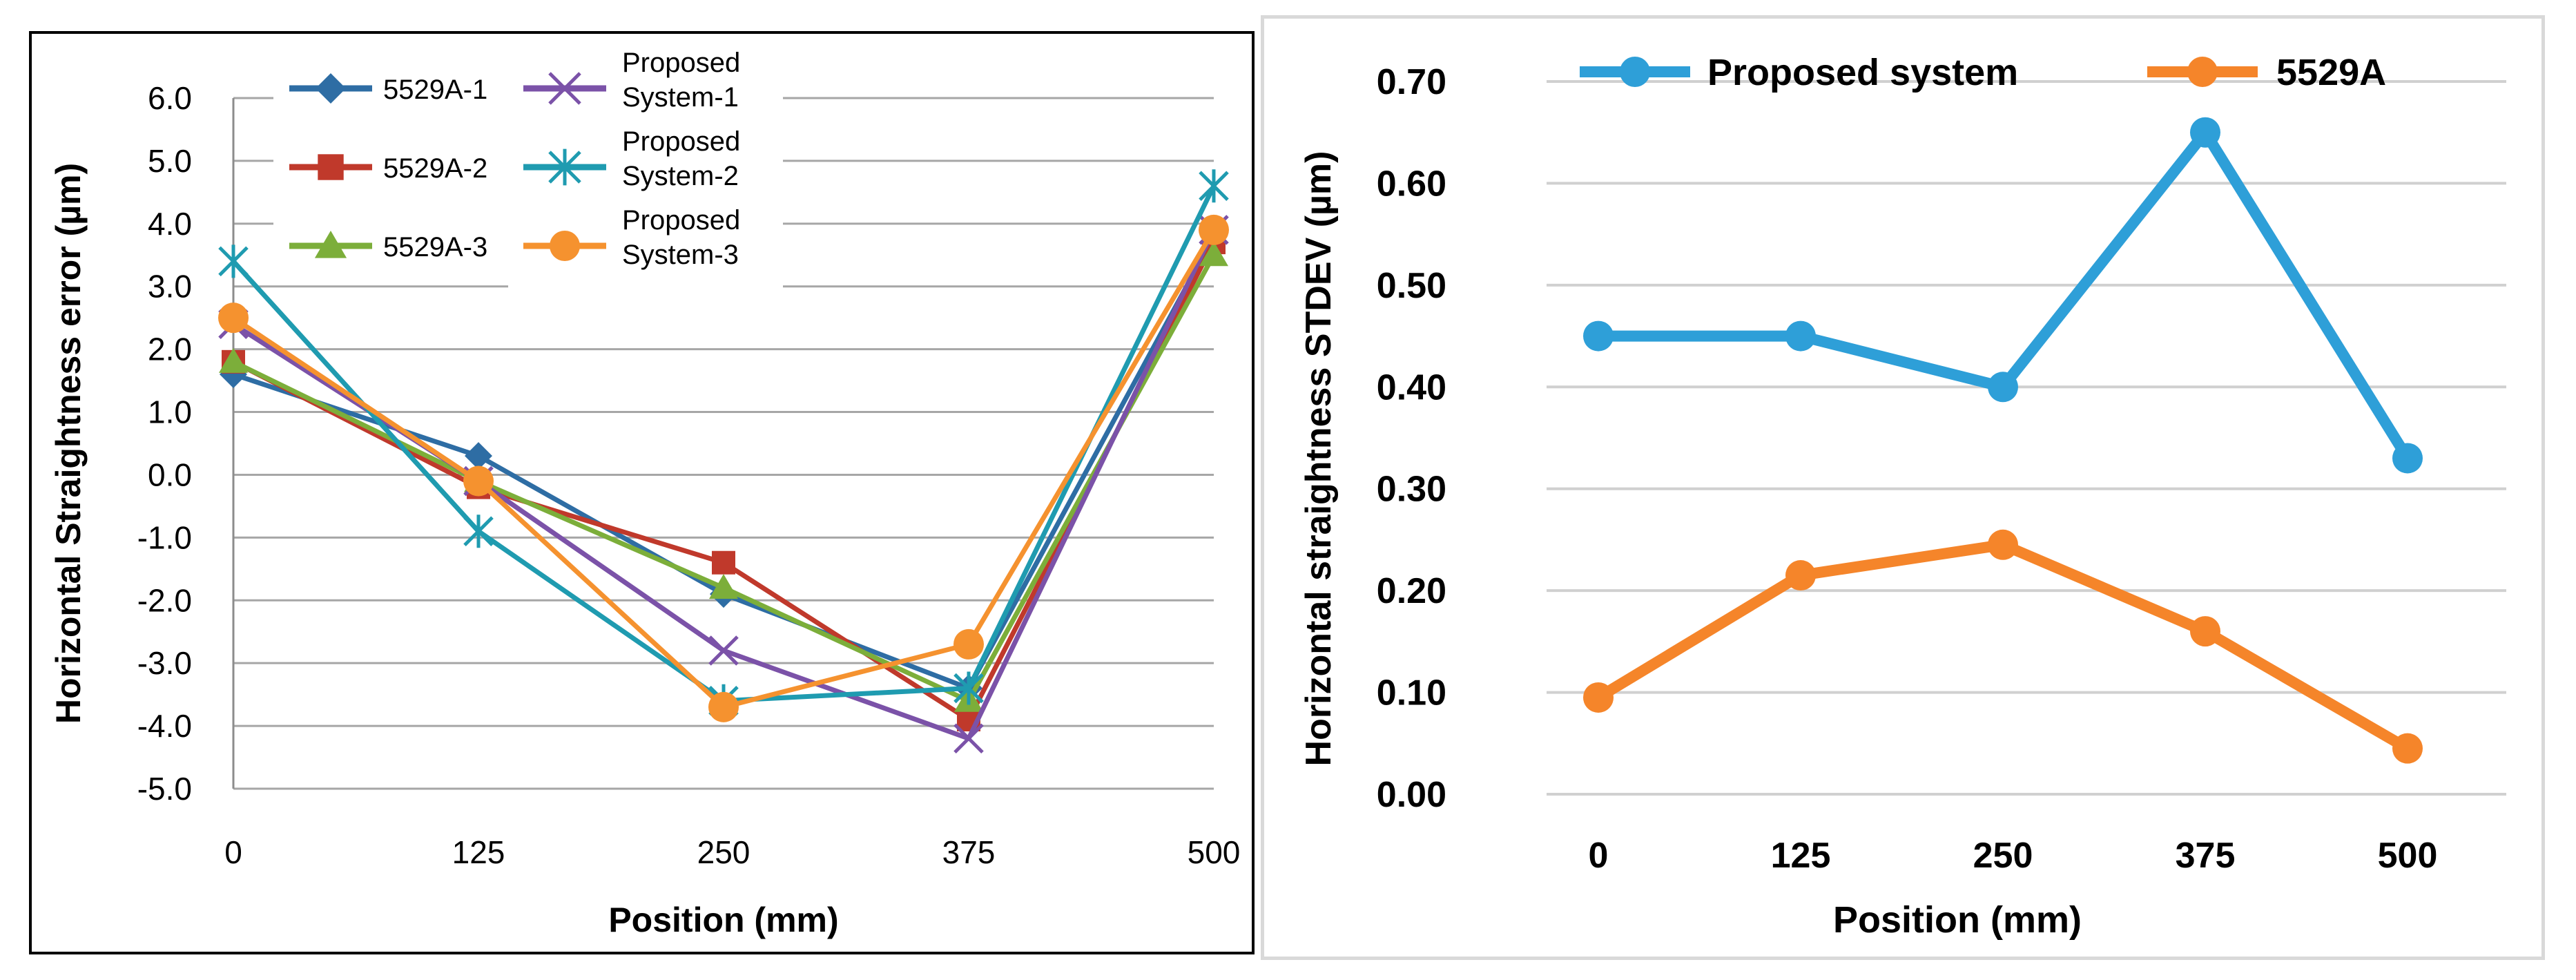 The image size is (2576, 980). I want to click on right-legend-proposed-system-marker-shape, so click(1635, 72).